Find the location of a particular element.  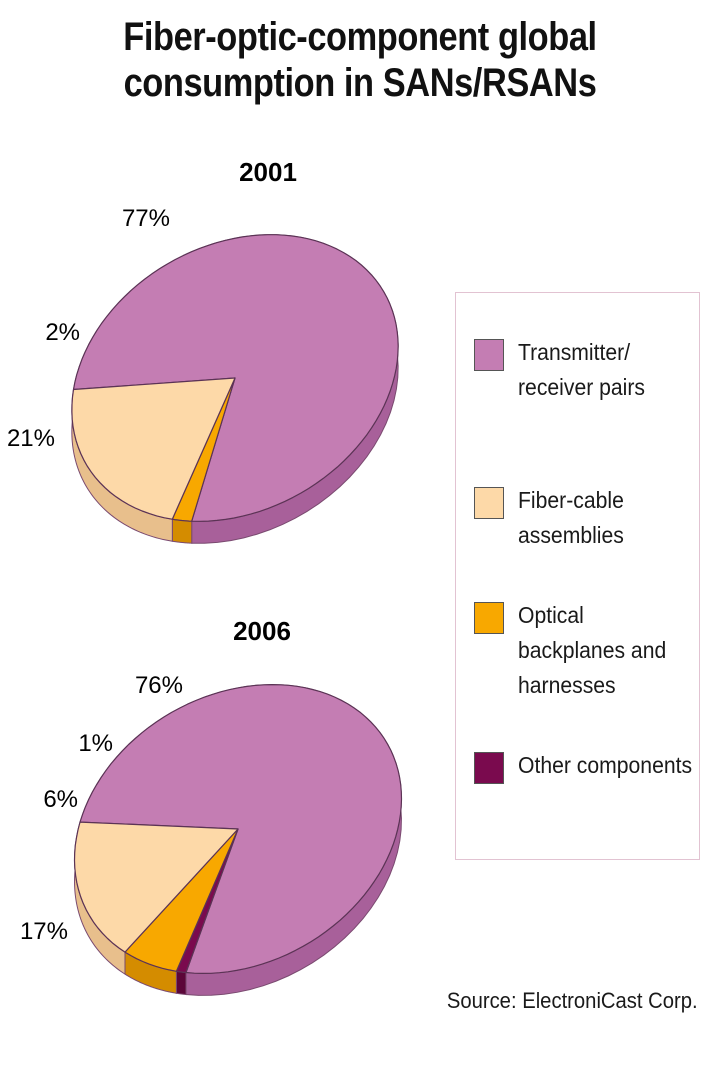

data-label-transmitter-receiver-pairs-2006: 76% is located at coordinates (159, 685).